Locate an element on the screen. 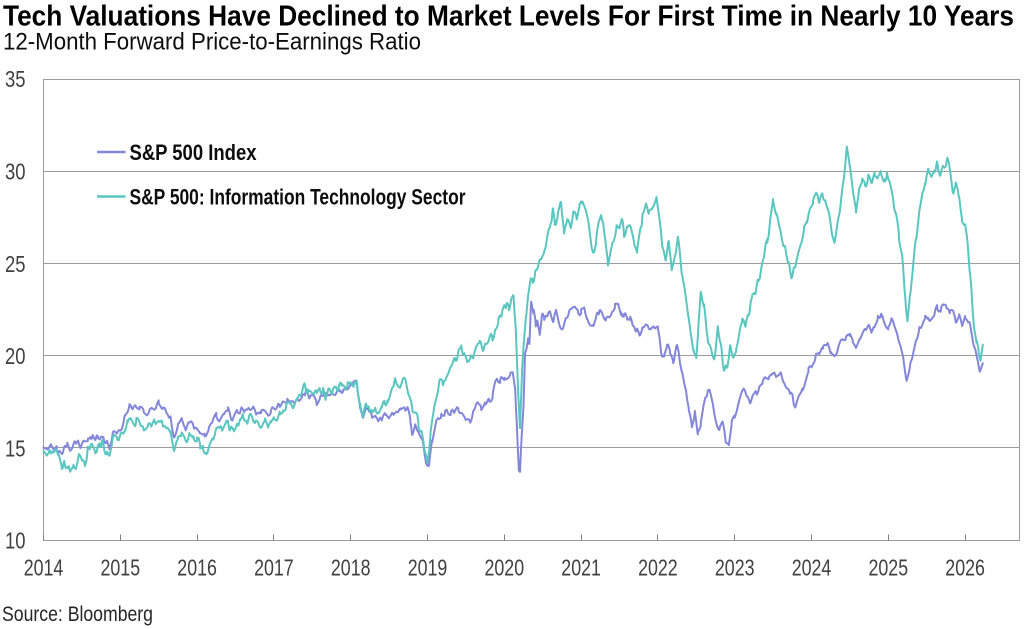 This screenshot has height=629, width=1024. svg-text:S&P 500: Information Technolog: S&P 500: Information Technology Sector is located at coordinates (298, 197).